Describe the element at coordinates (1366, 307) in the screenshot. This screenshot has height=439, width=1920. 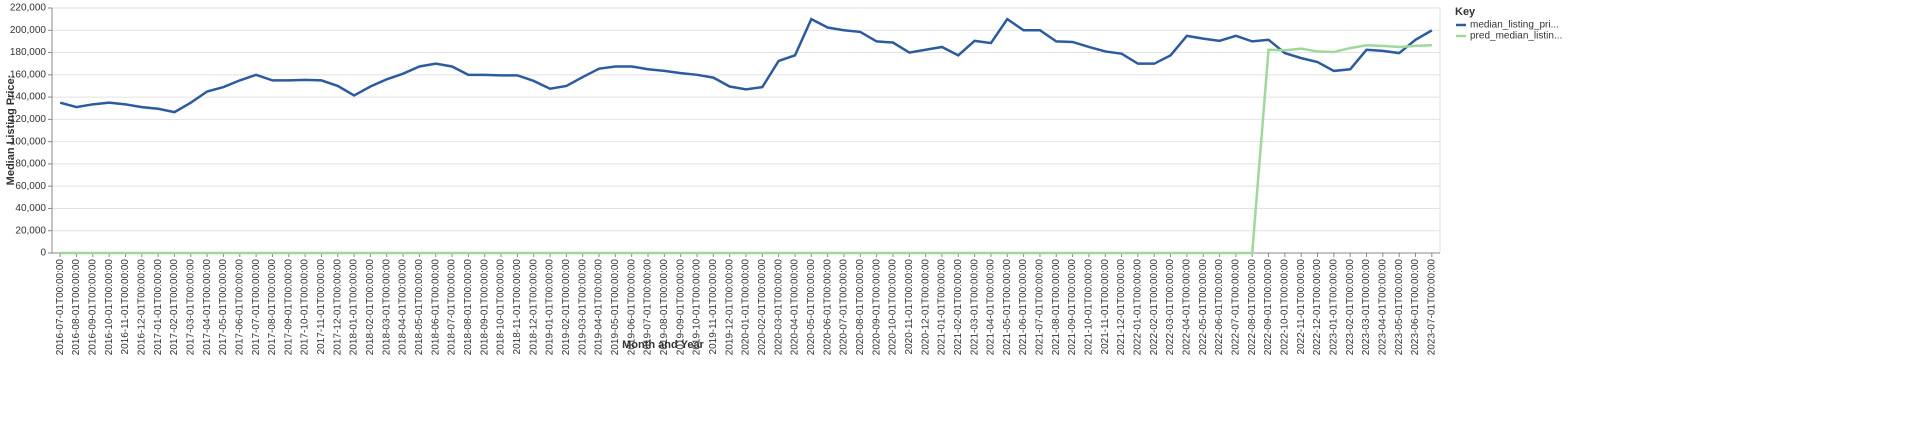
I see `x-tick-label: 2023-03-01T00:00:00` at that location.